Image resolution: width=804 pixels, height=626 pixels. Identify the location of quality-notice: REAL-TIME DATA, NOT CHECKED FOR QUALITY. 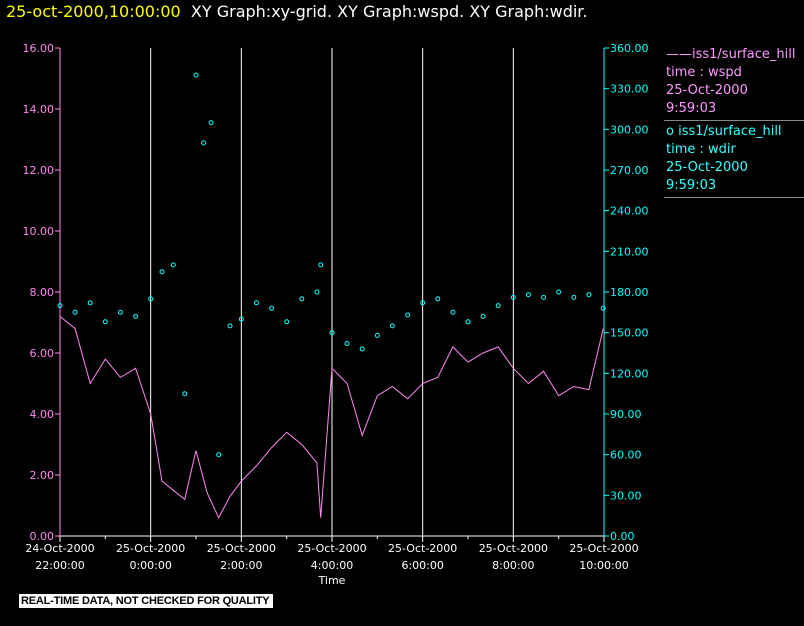
(146, 601).